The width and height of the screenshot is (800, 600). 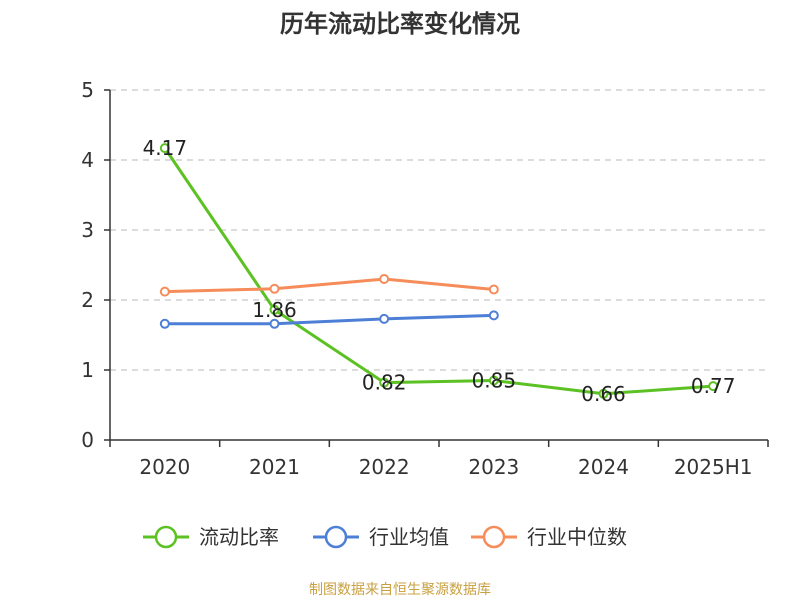 What do you see at coordinates (87, 300) in the screenshot?
I see `y-tick-label: 2` at bounding box center [87, 300].